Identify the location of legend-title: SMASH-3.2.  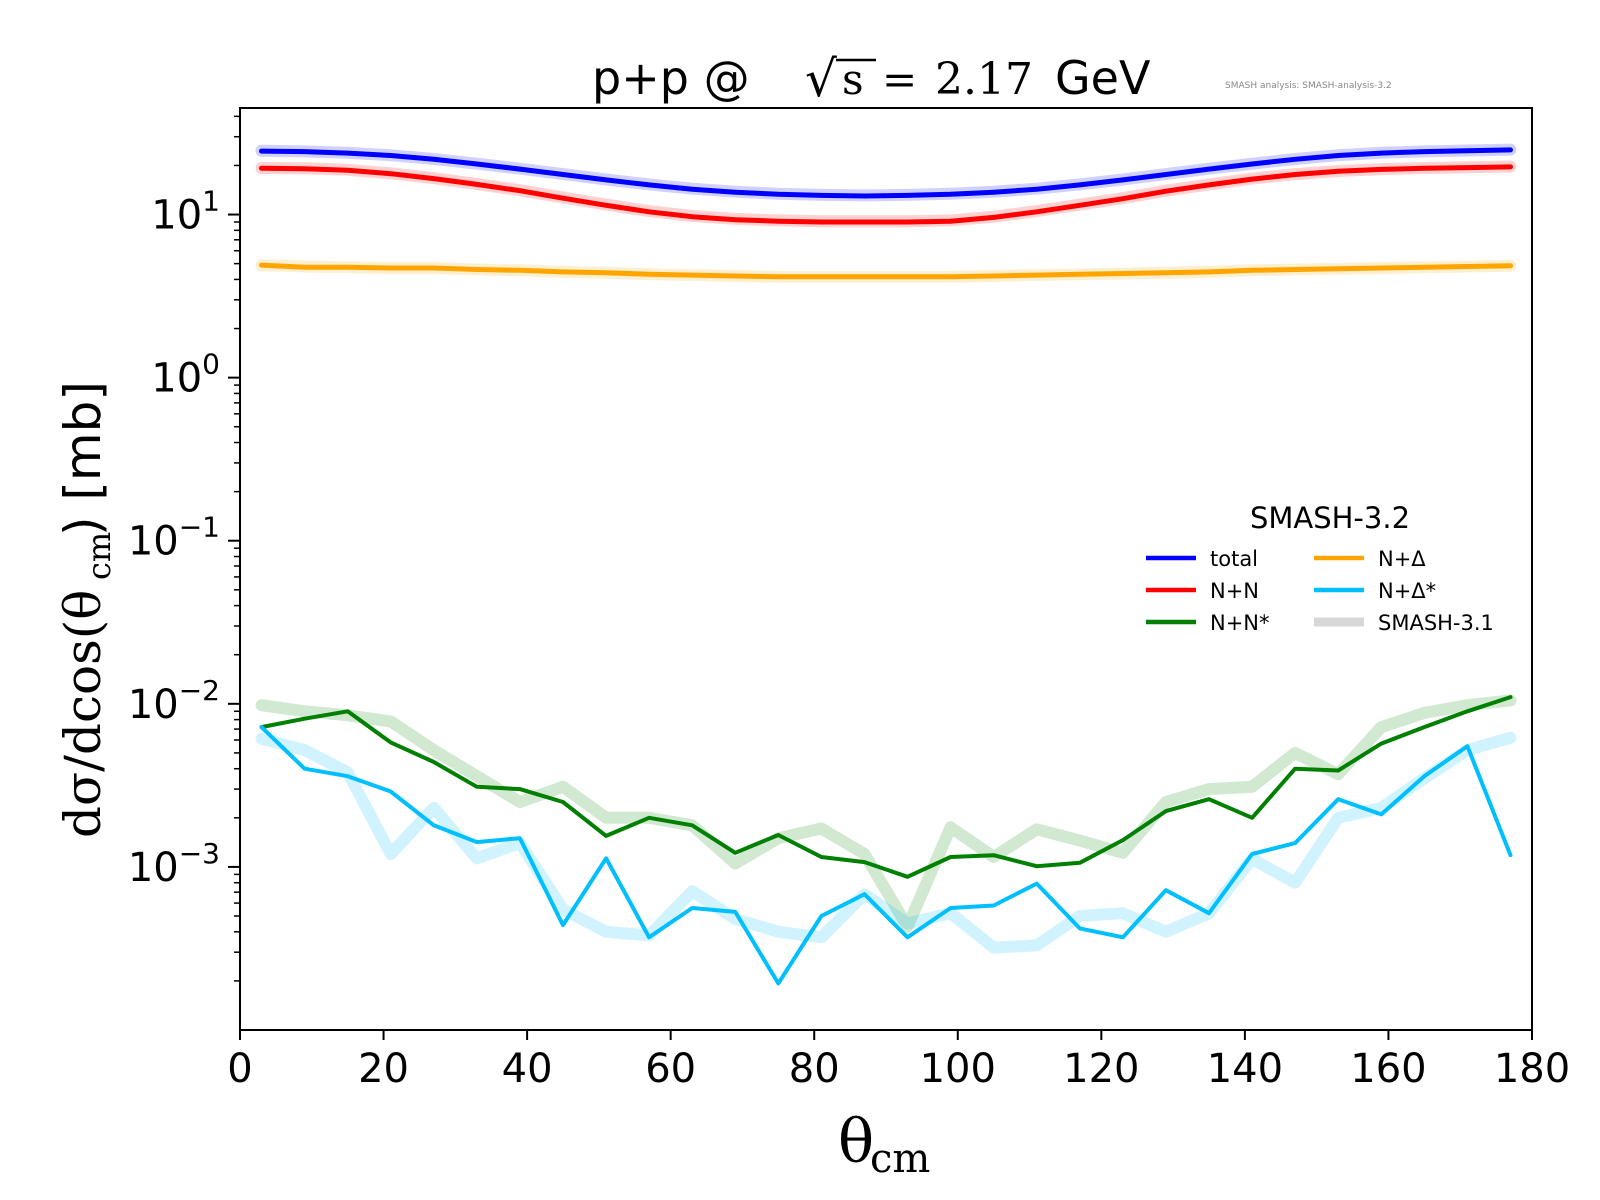
(1330, 518).